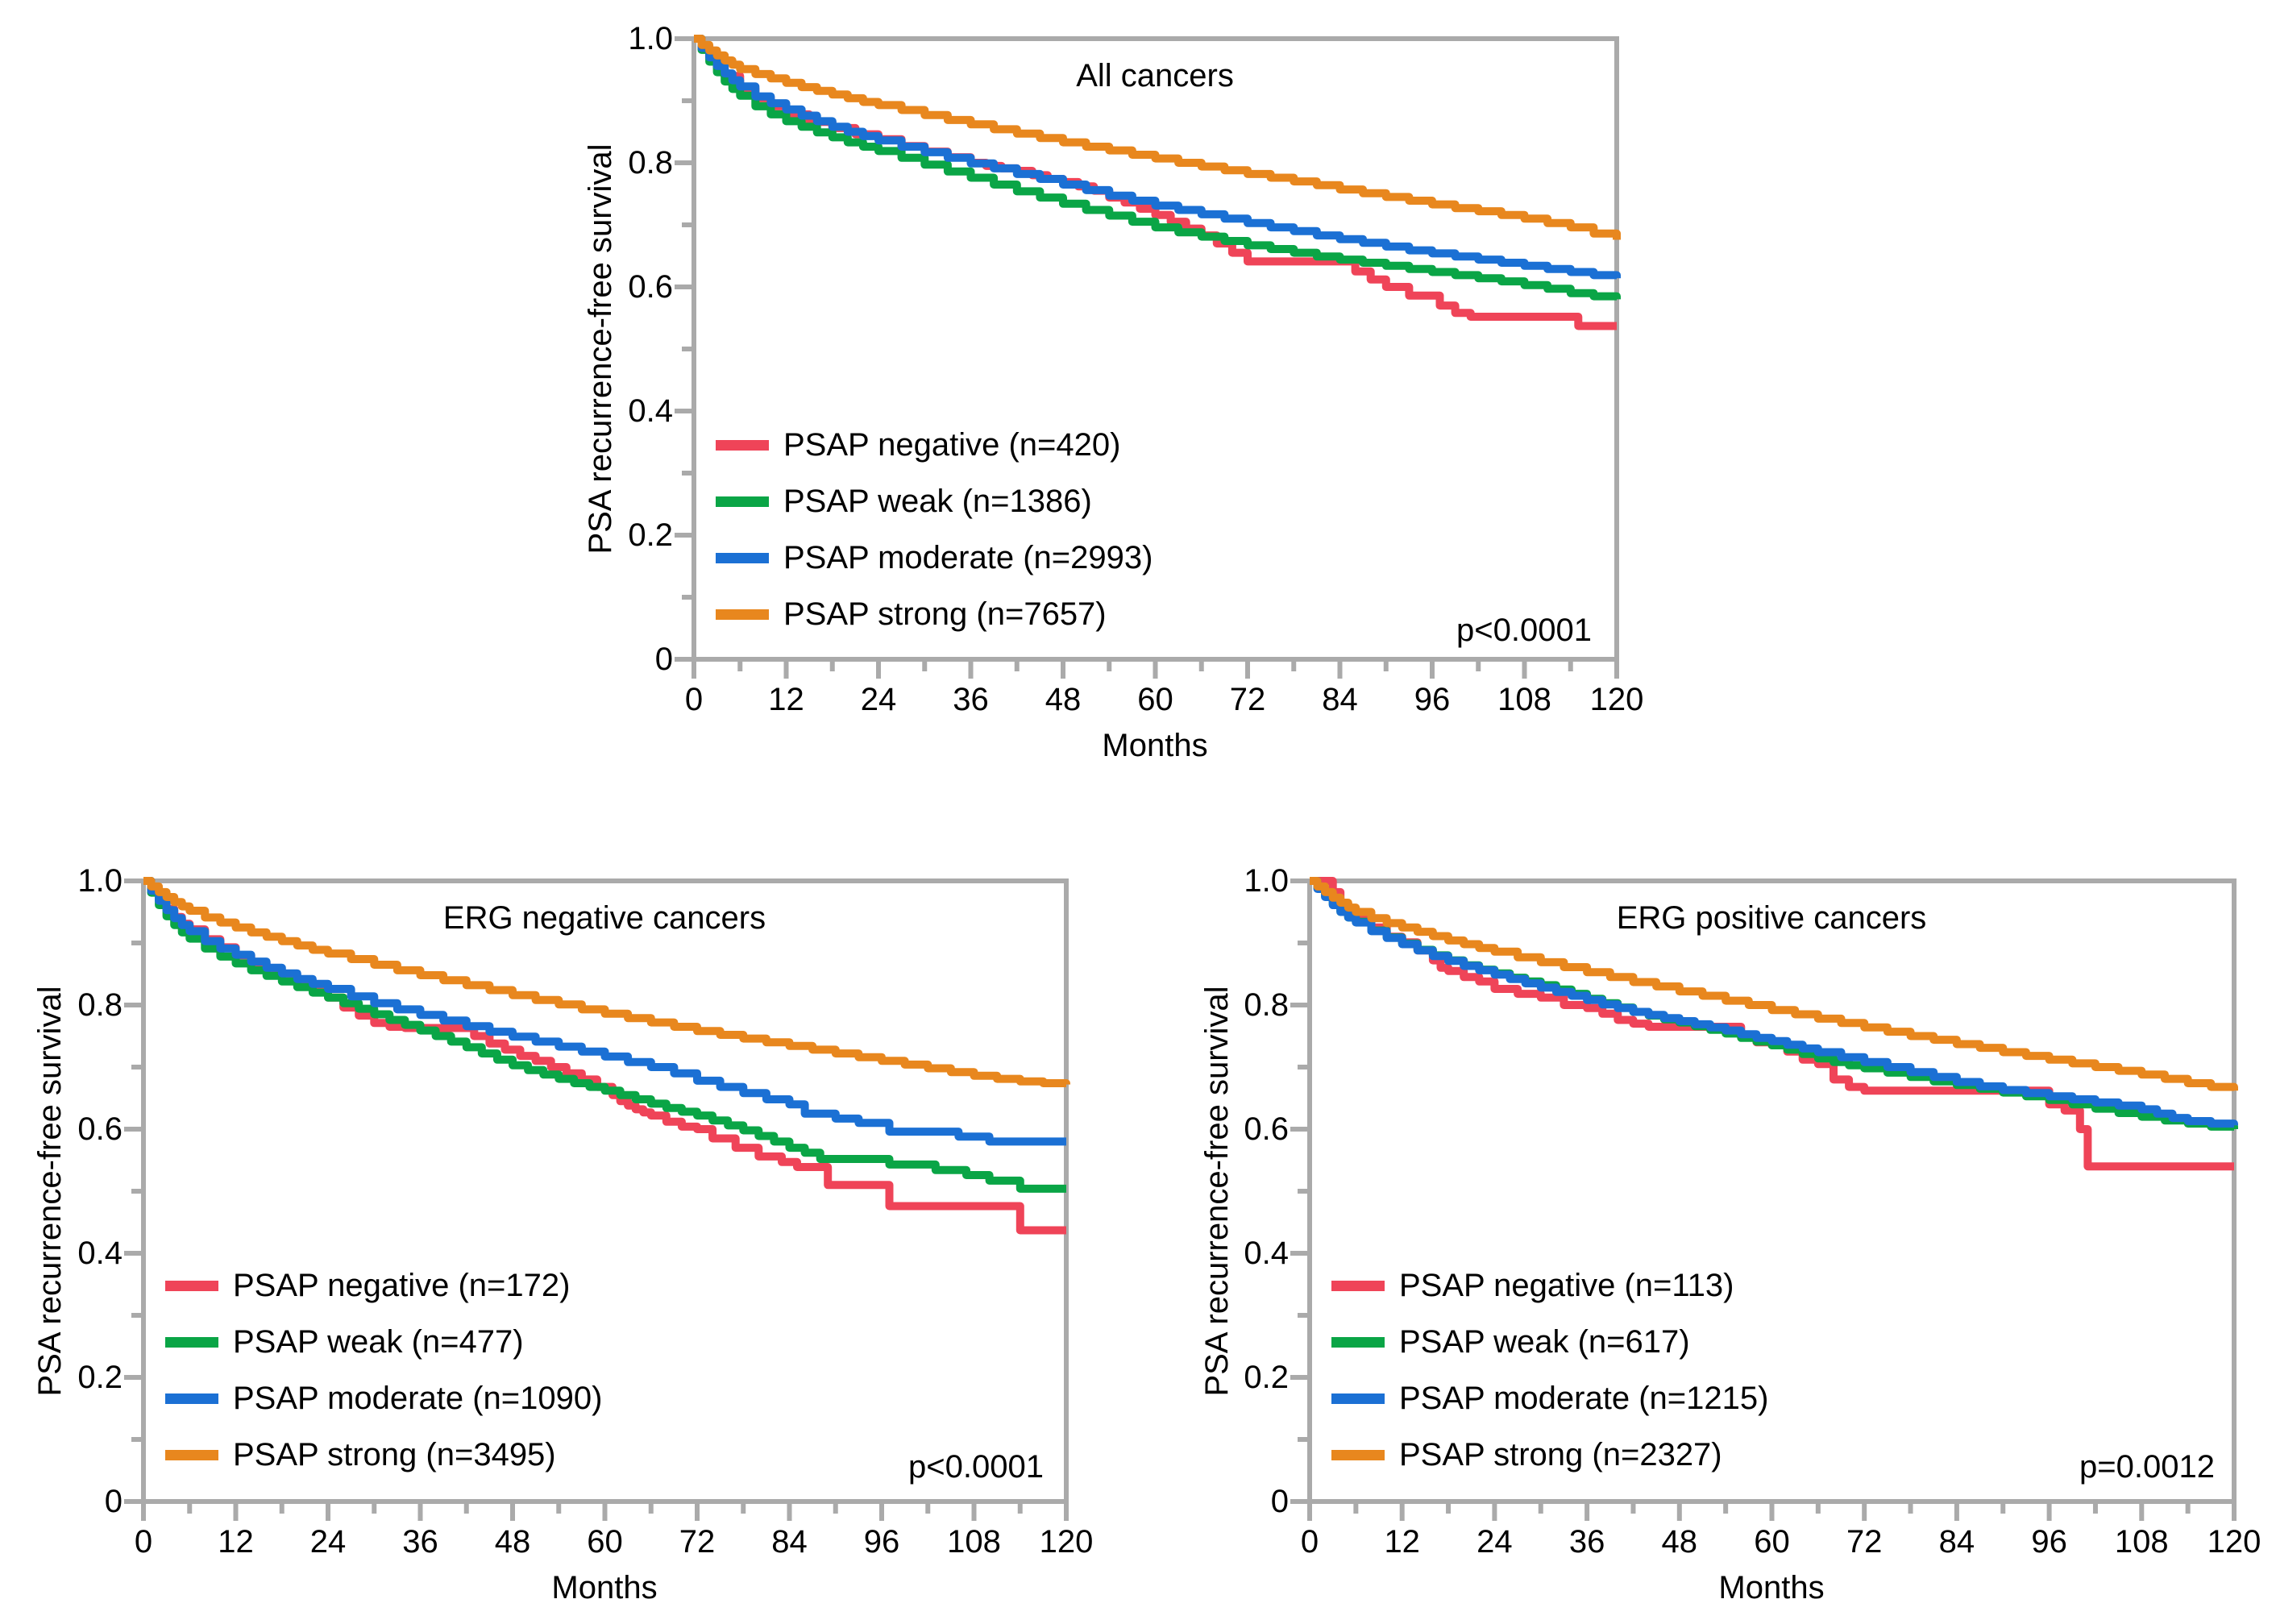  I want to click on legend-label: PSAP strong (n=7657), so click(945, 614).